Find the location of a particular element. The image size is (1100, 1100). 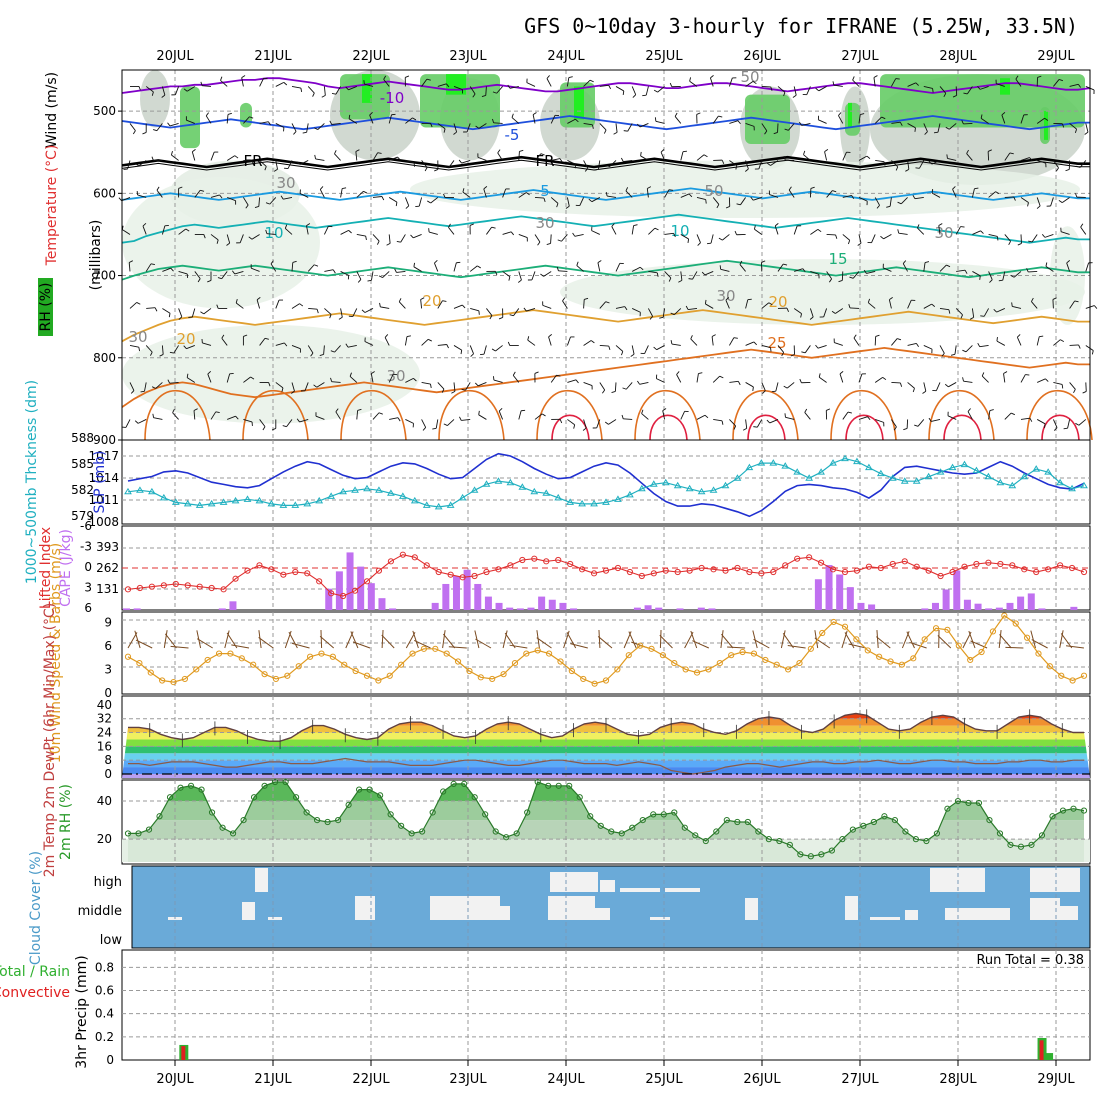

precip-total-label: Total / Rain is located at coordinates (35, 972).